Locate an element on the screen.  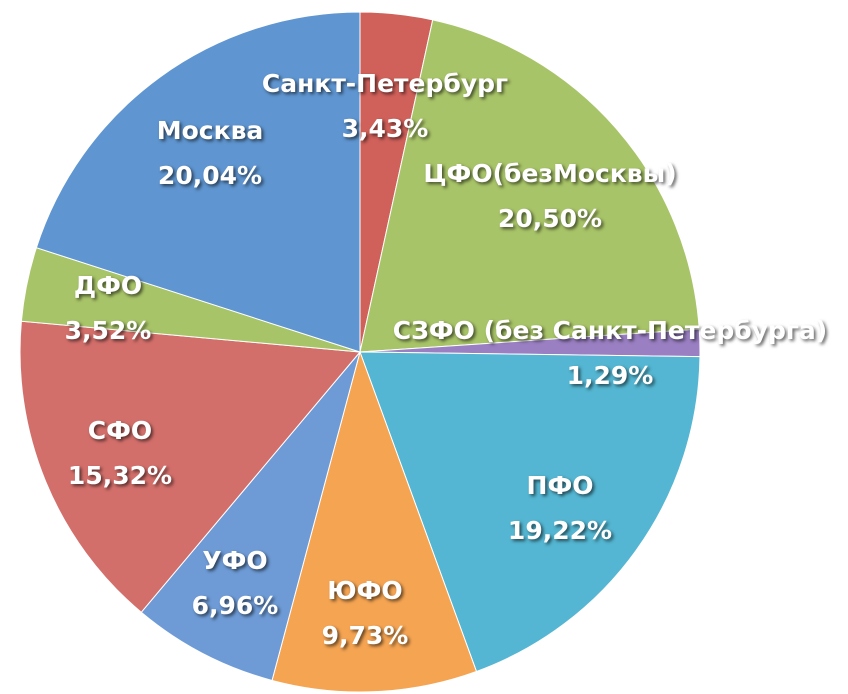
slice-value-label: 20,04% is located at coordinates (210, 175).